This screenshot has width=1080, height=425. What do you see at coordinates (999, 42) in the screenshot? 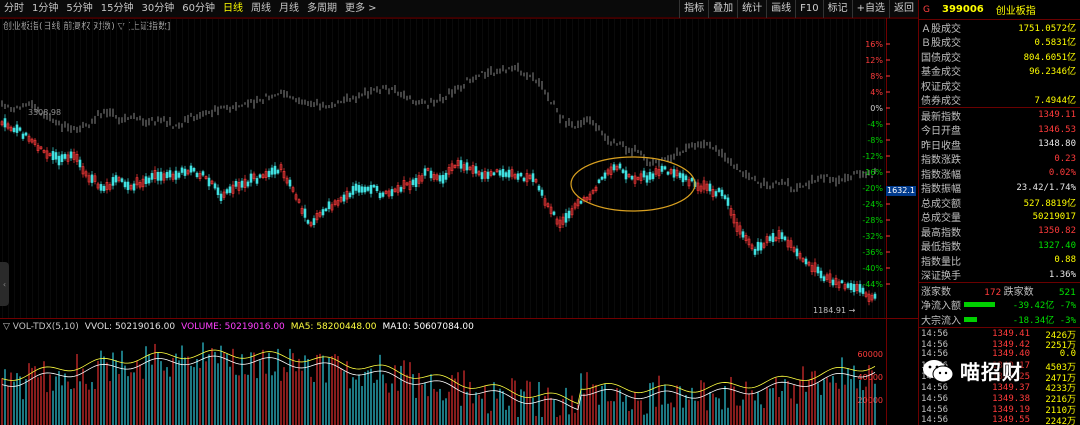
I see `quote-row: Ｂ股成交 0.5831亿` at bounding box center [999, 42].